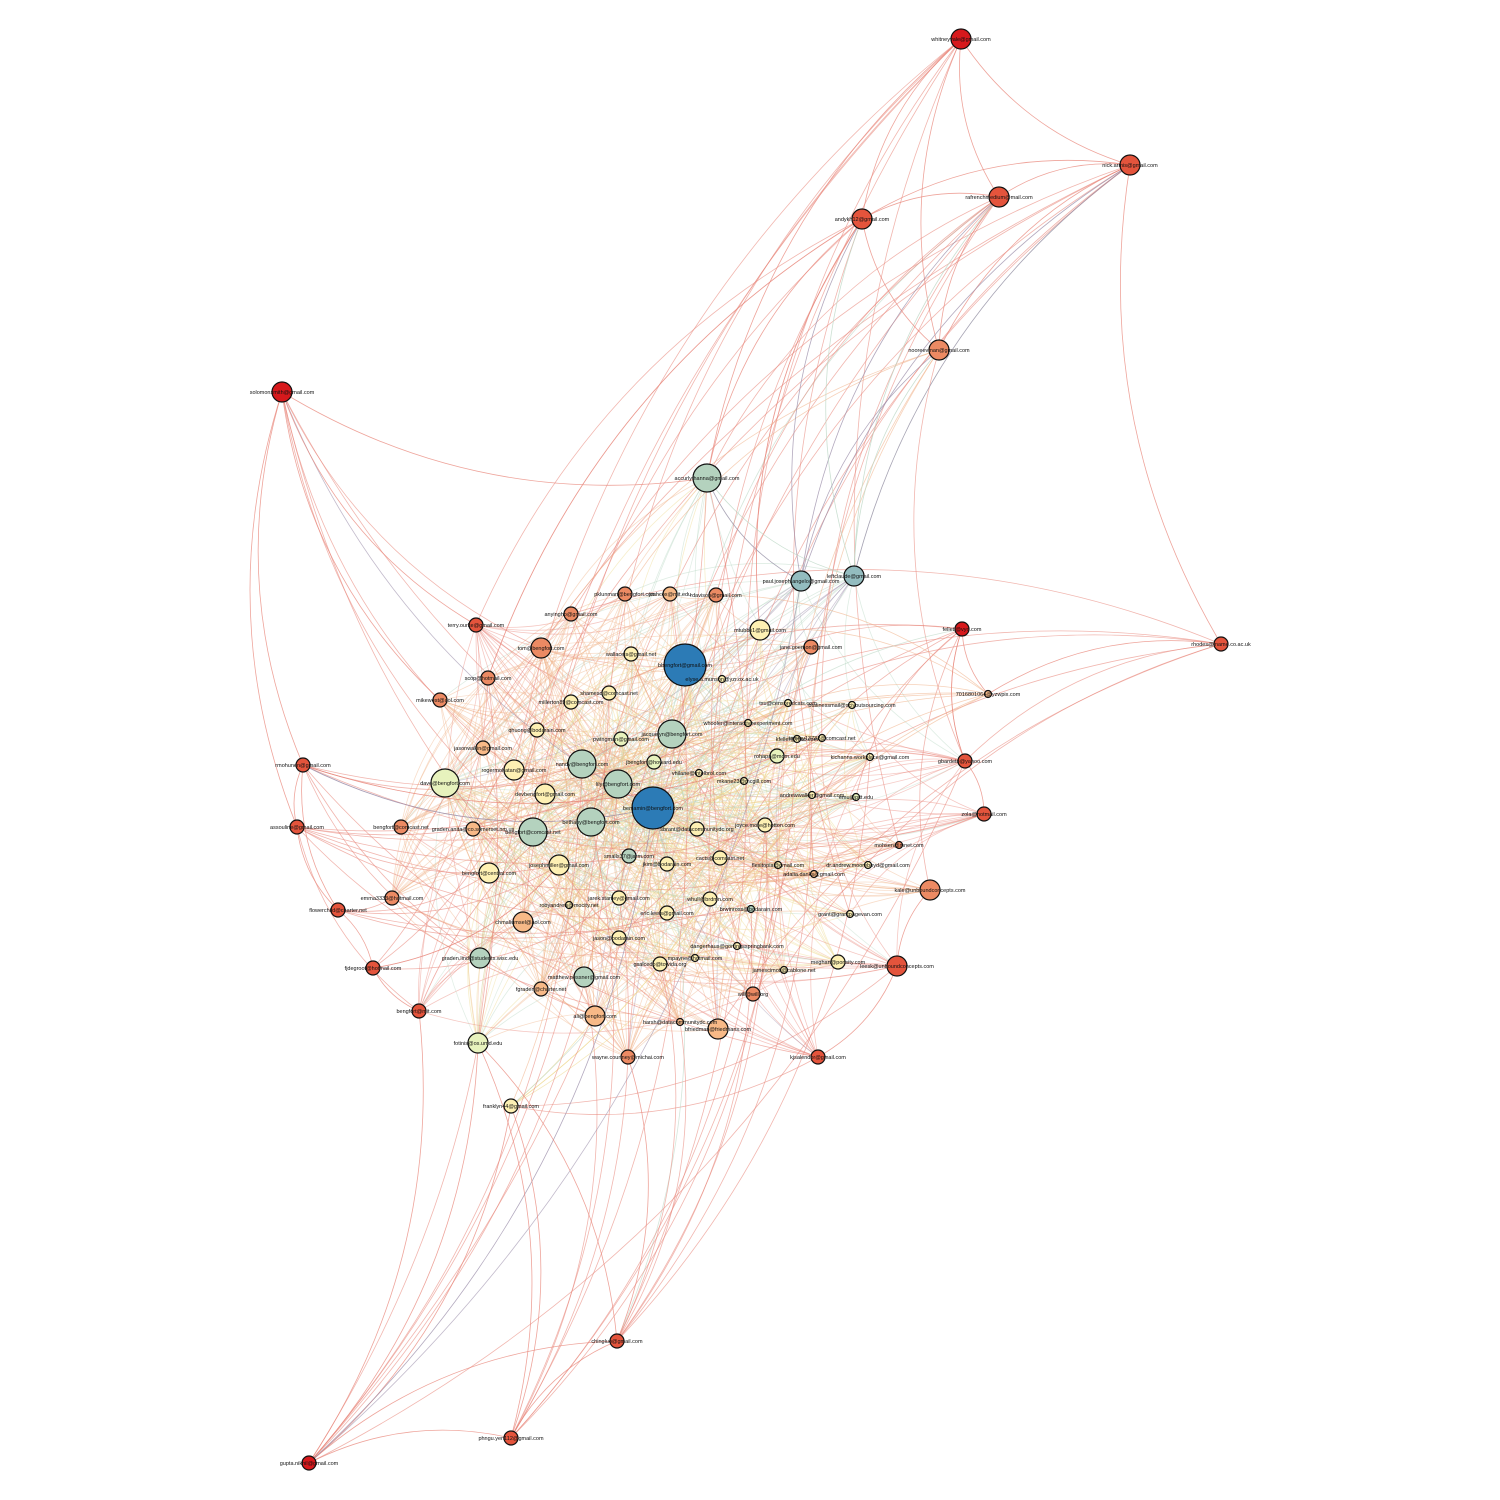 This screenshot has width=1500, height=1500. What do you see at coordinates (618, 938) in the screenshot?
I see `graph-node: jason@bodarain.com` at bounding box center [618, 938].